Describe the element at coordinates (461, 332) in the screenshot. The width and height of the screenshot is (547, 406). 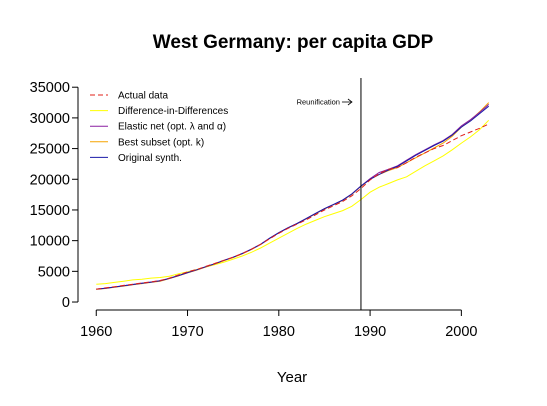
I see `x-tick-label: 2000` at that location.